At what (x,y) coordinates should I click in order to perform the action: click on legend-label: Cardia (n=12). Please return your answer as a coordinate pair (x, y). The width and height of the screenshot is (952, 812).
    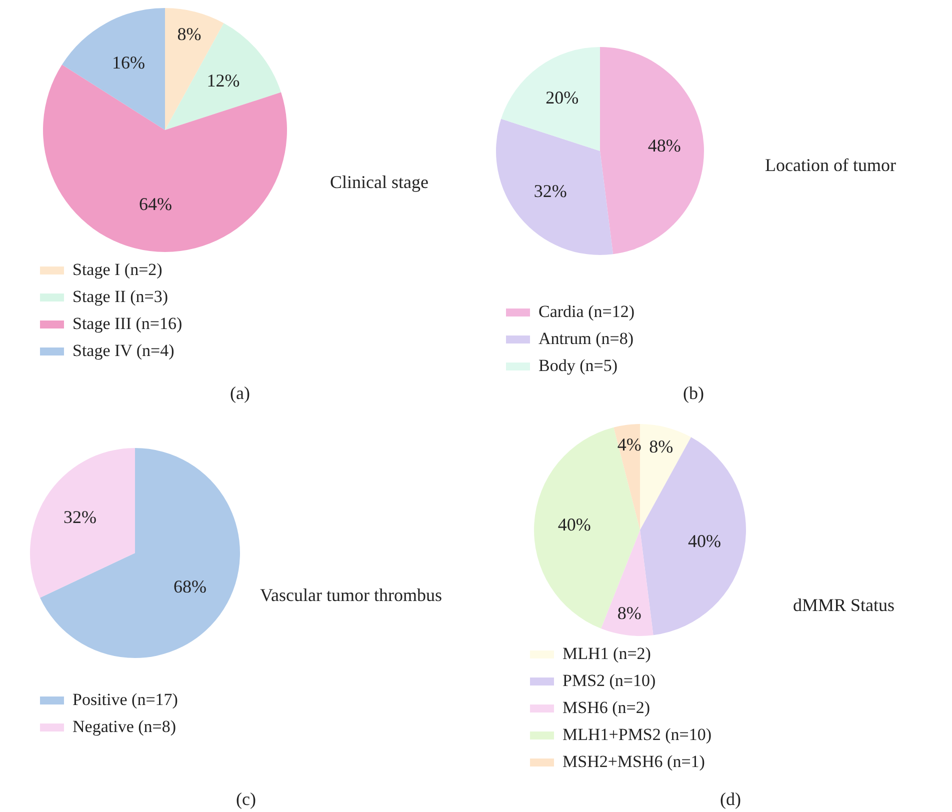
    Looking at the image, I should click on (586, 311).